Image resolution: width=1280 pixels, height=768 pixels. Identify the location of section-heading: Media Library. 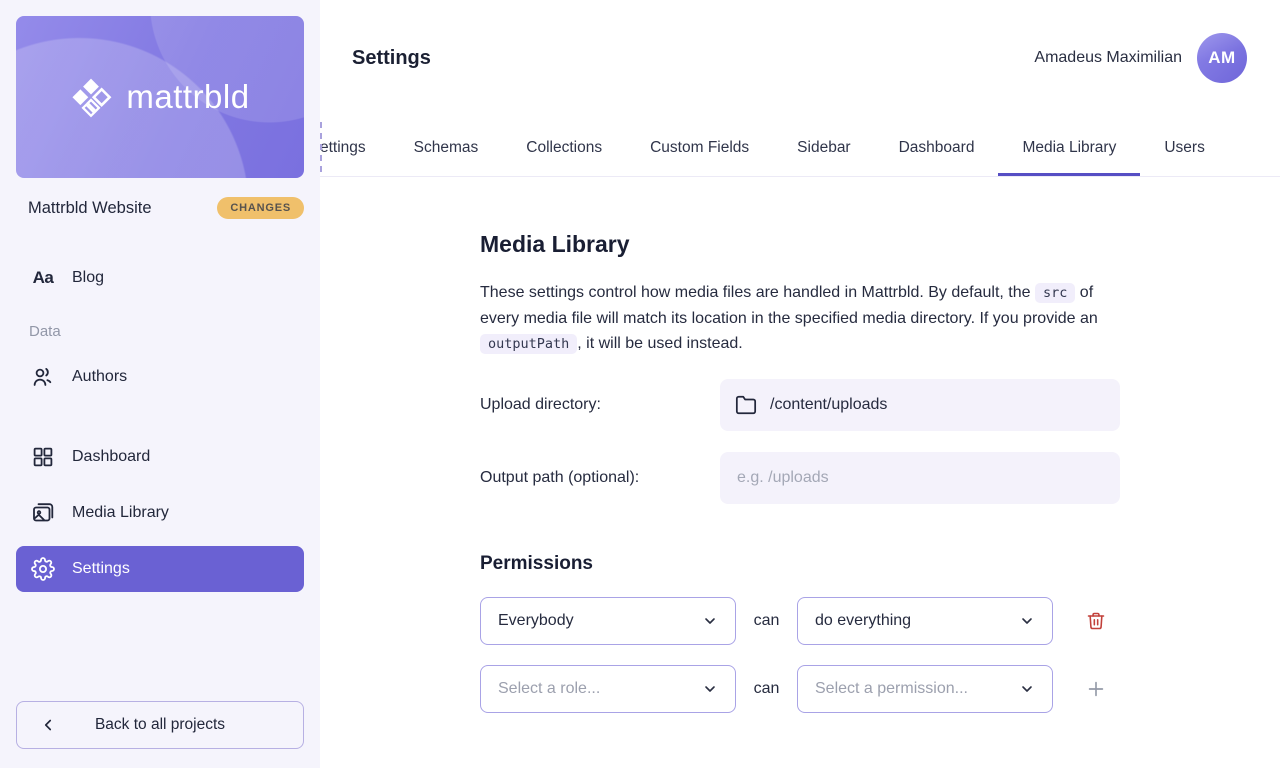
(555, 244).